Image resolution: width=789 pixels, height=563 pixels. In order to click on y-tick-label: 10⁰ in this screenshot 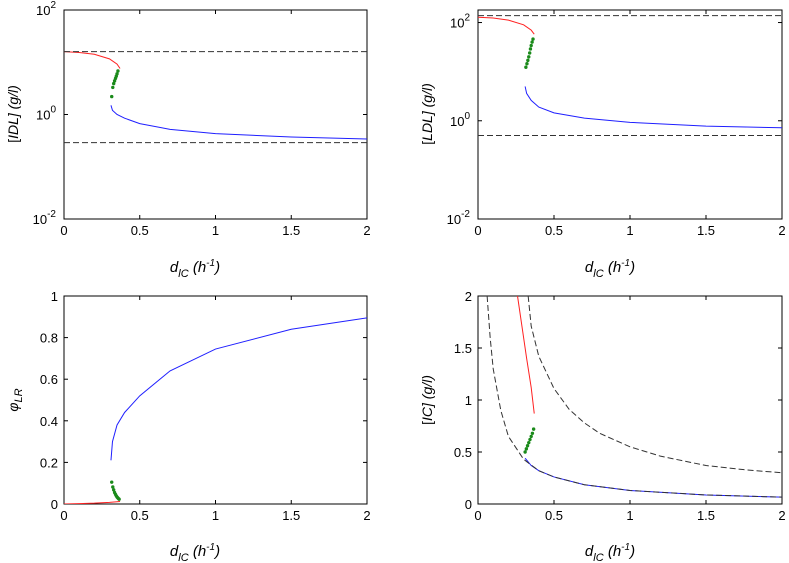, I will do `click(46, 114)`.